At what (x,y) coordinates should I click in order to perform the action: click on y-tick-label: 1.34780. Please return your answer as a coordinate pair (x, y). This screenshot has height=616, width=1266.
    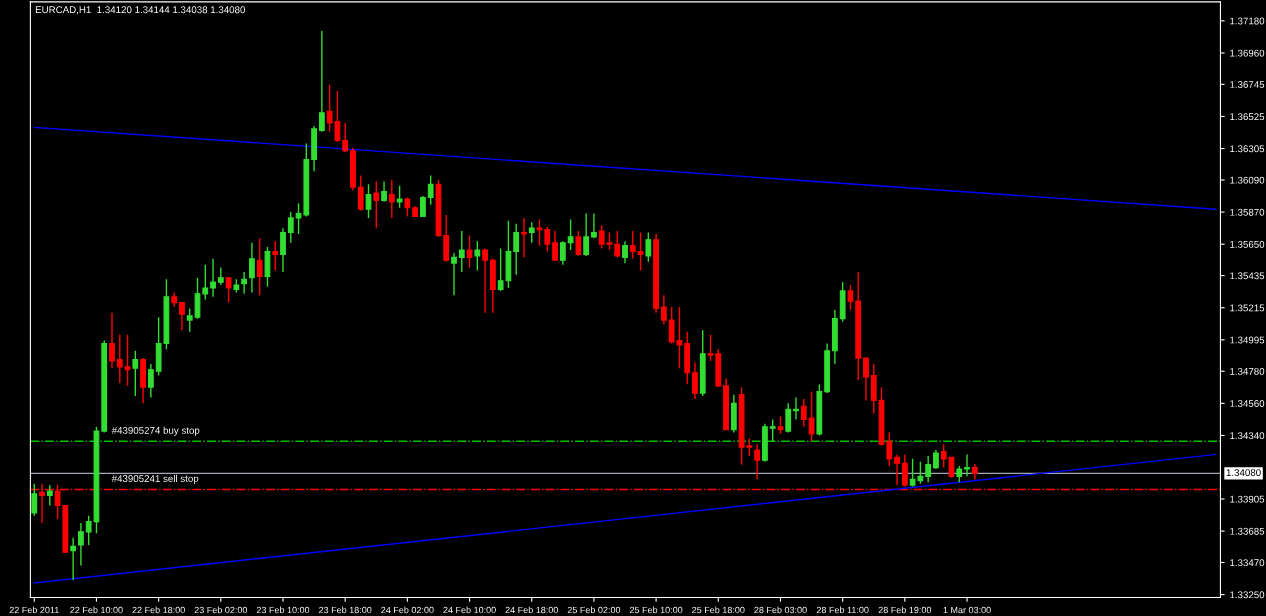
    Looking at the image, I should click on (1247, 371).